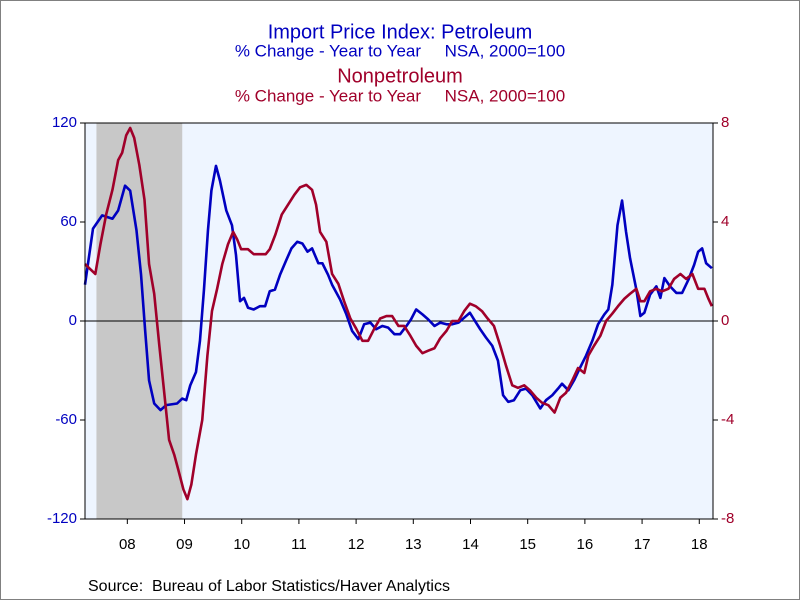 This screenshot has width=800, height=600. What do you see at coordinates (527, 544) in the screenshot?
I see `x-tick-label: 15` at bounding box center [527, 544].